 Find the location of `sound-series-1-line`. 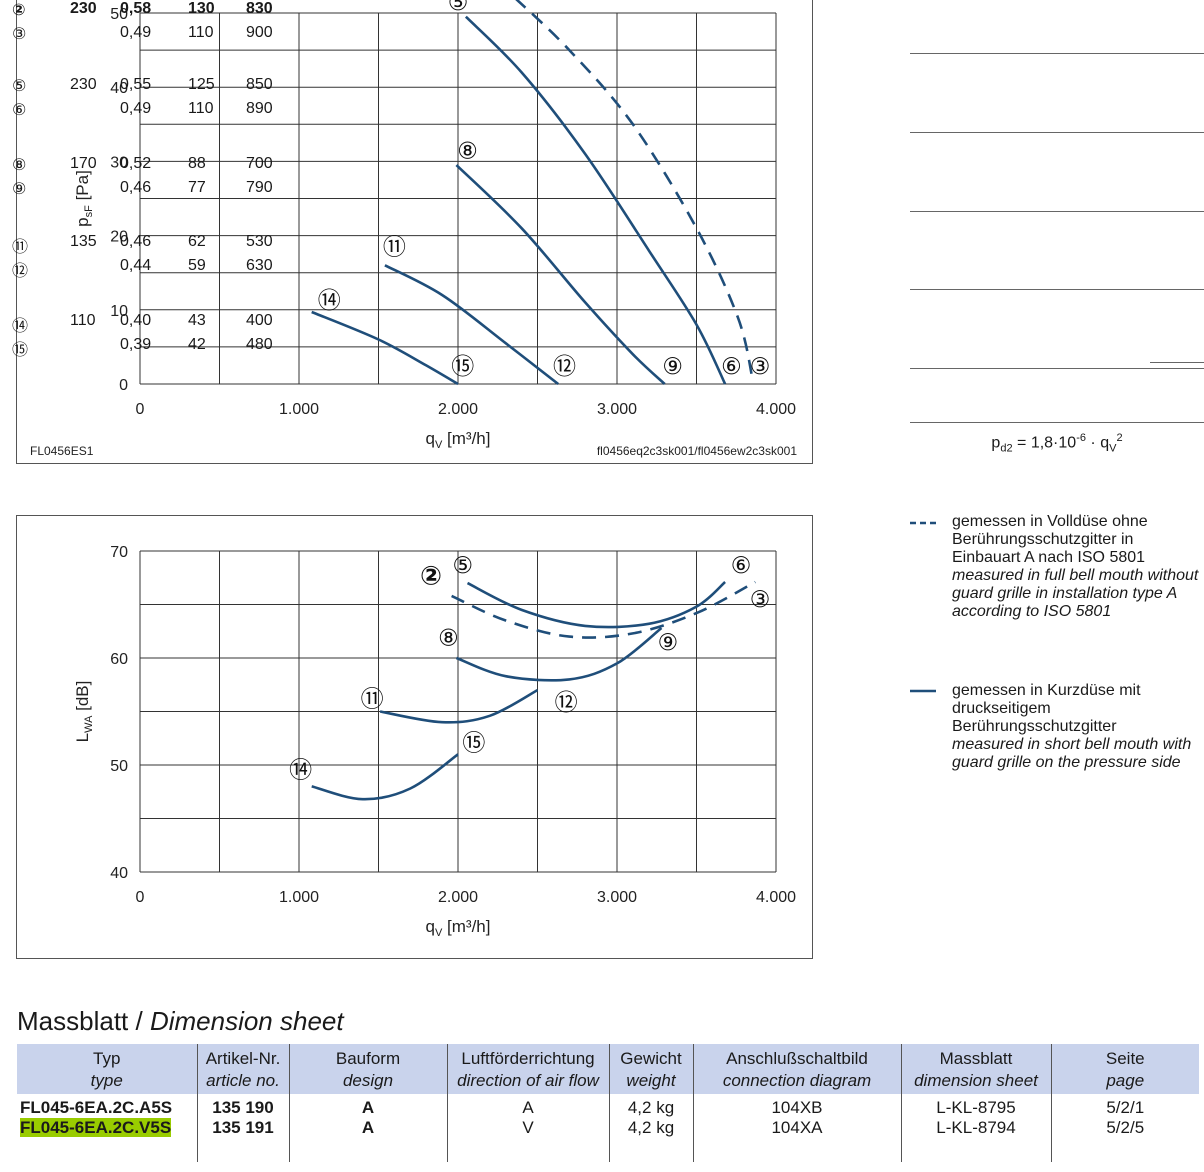

sound-series-1-line is located at coordinates (603, 609).